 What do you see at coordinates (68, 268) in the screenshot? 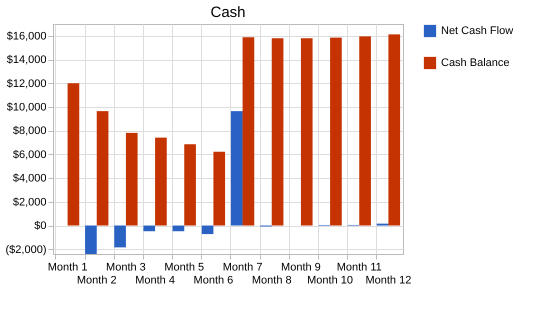
I see `x-tick-label: Month 1` at bounding box center [68, 268].